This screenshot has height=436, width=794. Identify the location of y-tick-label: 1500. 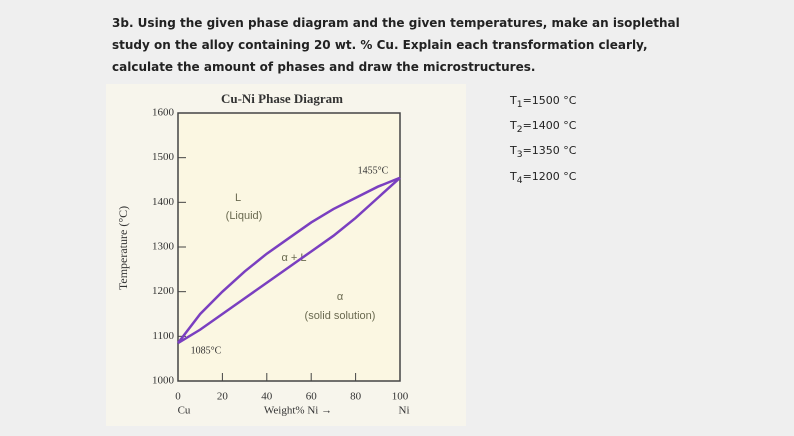
(163, 157).